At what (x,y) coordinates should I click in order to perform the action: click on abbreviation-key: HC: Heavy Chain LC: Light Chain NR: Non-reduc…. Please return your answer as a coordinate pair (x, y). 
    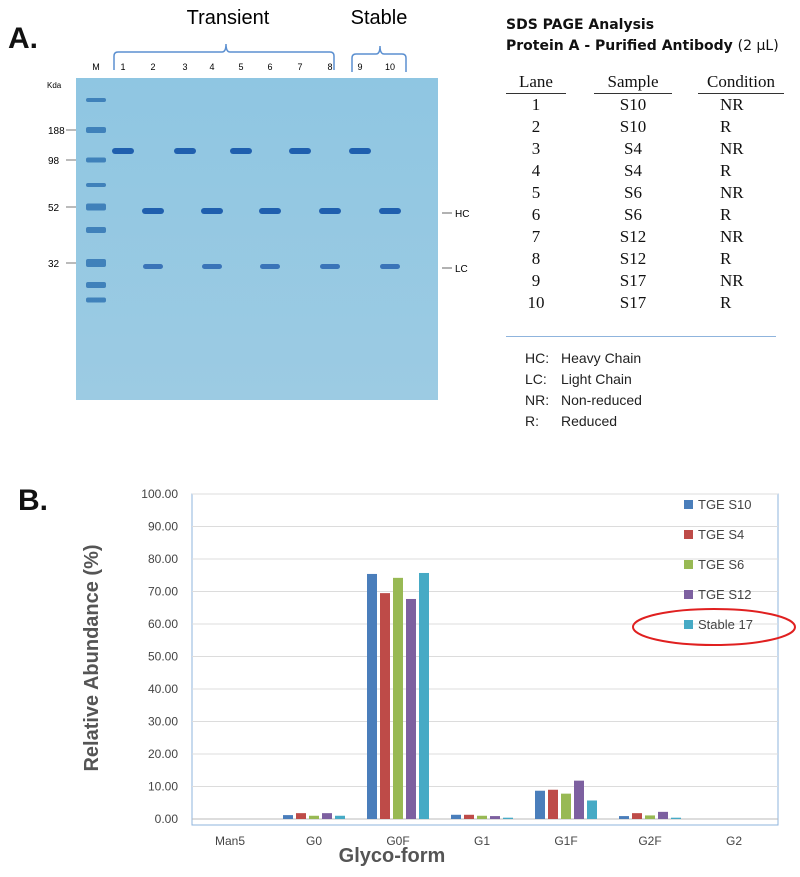
    Looking at the image, I should click on (583, 390).